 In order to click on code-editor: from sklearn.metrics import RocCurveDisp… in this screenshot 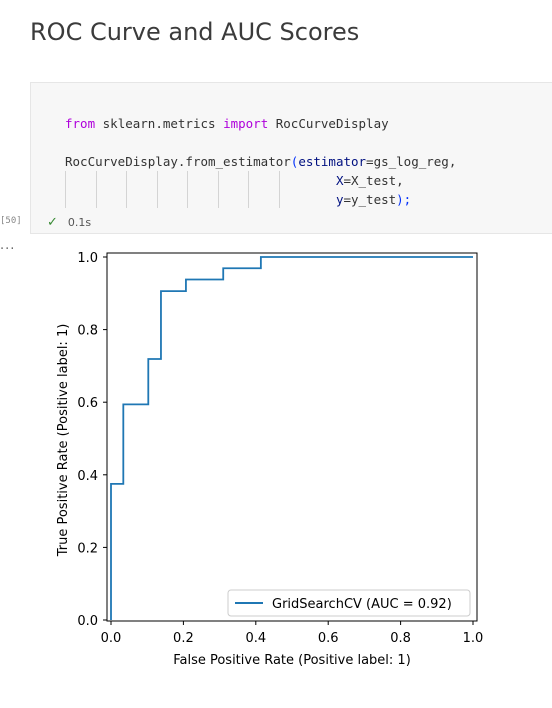, I will do `click(260, 161)`.